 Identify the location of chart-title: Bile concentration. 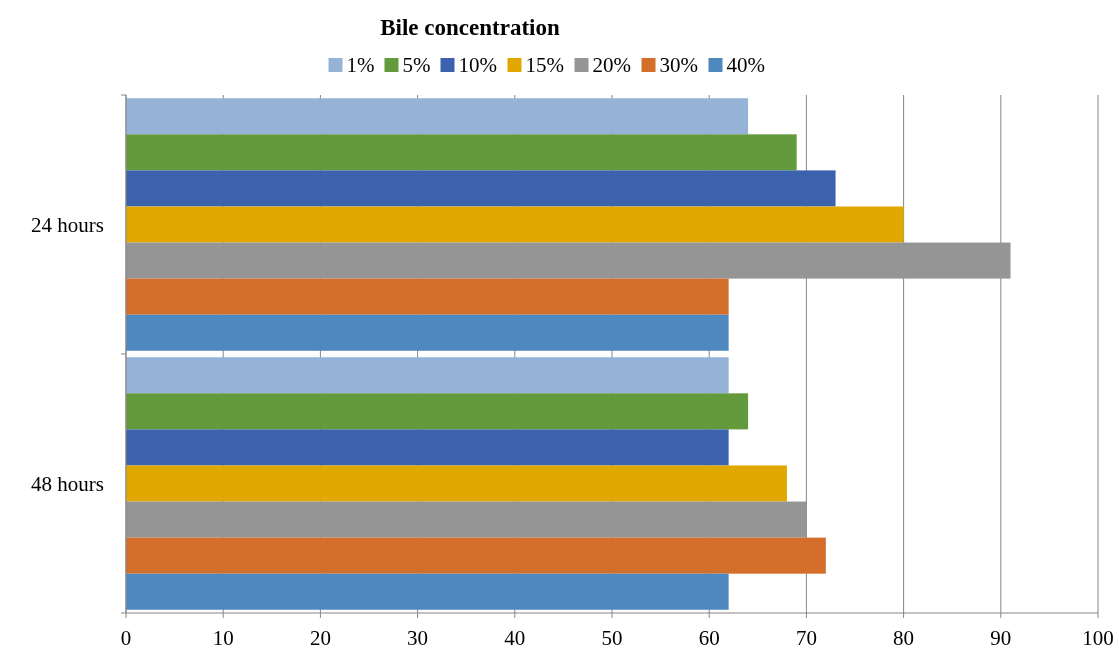
(470, 27).